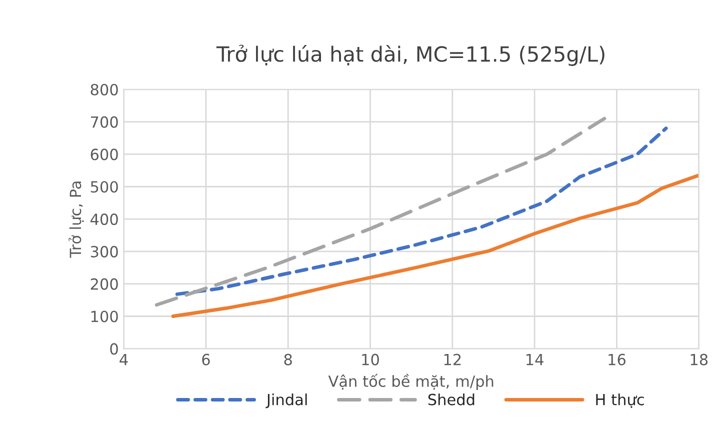 The image size is (728, 447). Describe the element at coordinates (104, 90) in the screenshot. I see `y-tick-label: 800` at that location.